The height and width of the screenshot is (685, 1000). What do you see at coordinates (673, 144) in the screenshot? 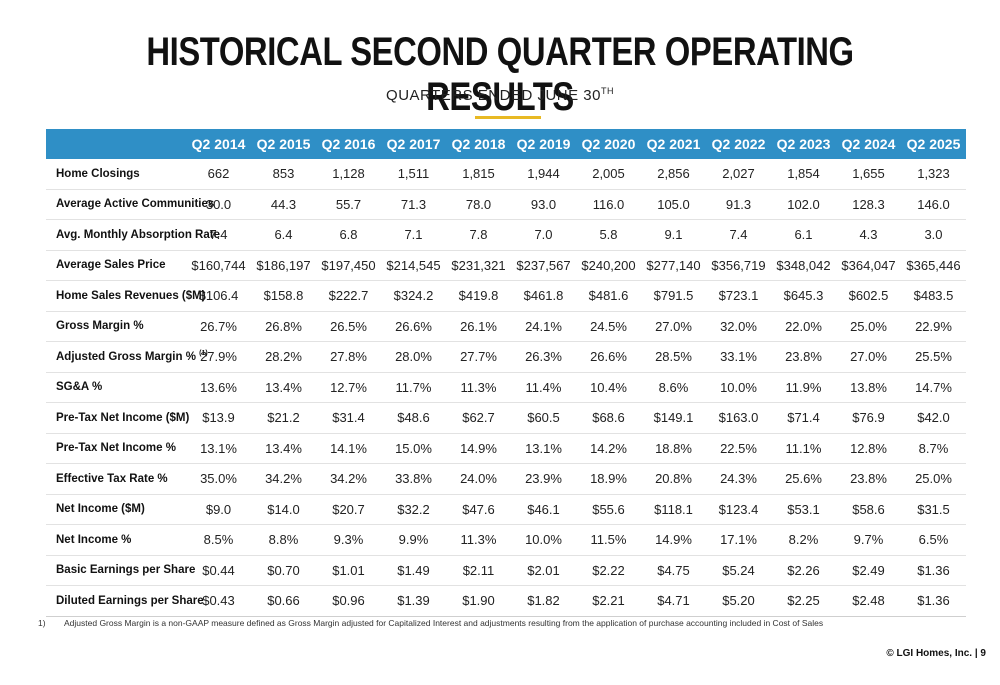
I see `column-header: Q2 2021` at bounding box center [673, 144].